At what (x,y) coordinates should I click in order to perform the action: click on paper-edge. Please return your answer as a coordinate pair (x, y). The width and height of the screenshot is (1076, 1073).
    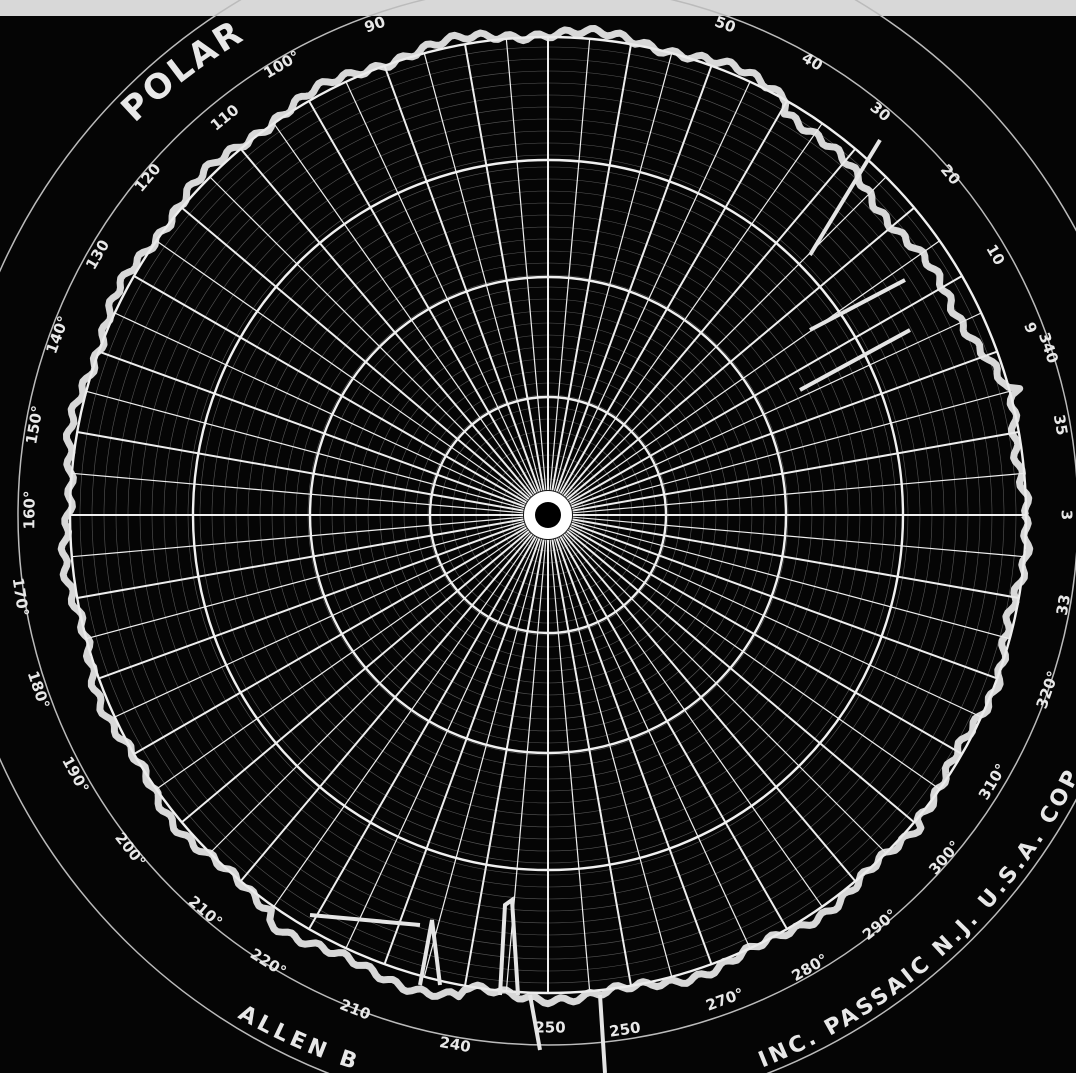
    Looking at the image, I should click on (538, 8).